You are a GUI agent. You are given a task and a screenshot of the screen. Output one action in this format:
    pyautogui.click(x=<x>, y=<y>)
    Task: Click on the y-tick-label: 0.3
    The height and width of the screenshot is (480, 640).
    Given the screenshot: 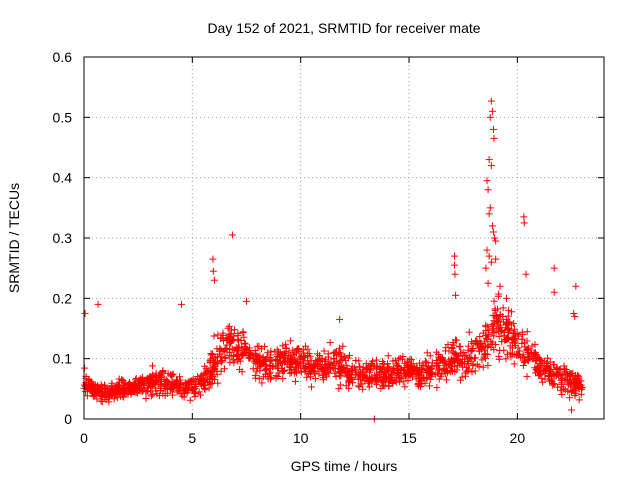 What is the action you would take?
    pyautogui.click(x=63, y=238)
    